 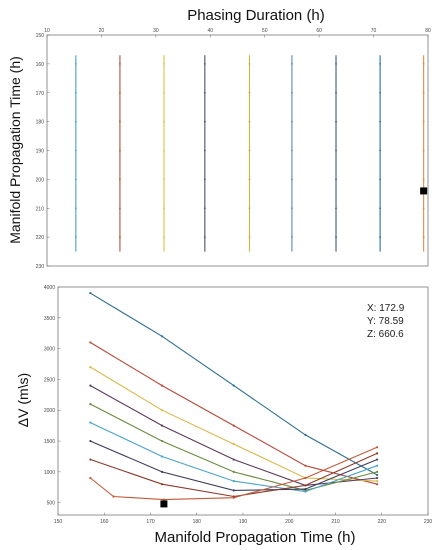 I want to click on datatip-z-value: Z: 660.6, so click(x=385, y=334).